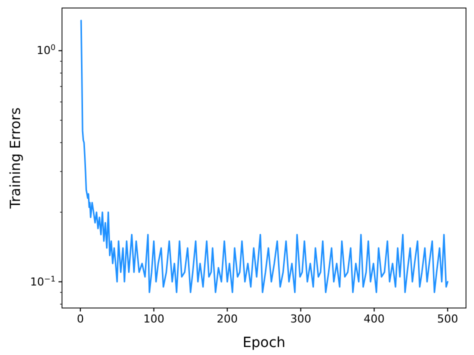 This screenshot has width=474, height=355. I want to click on x-tick-label: 0, so click(80, 319).